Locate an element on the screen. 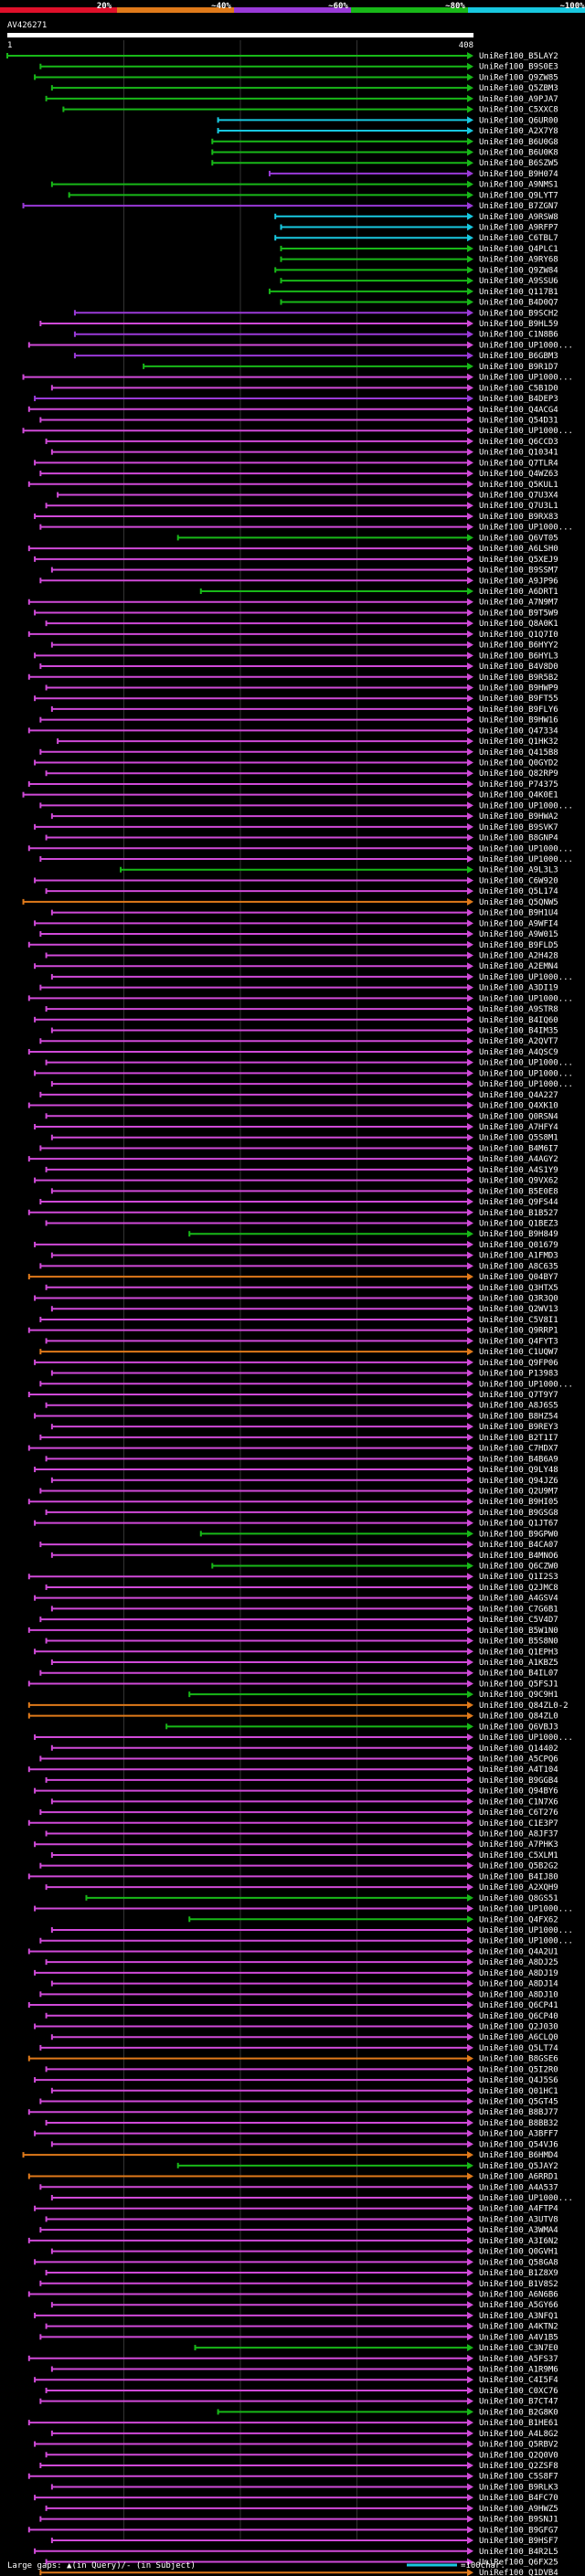 This screenshot has height=2576, width=585. hit-label: UniRef100_A5CPQ6 is located at coordinates (518, 1759).